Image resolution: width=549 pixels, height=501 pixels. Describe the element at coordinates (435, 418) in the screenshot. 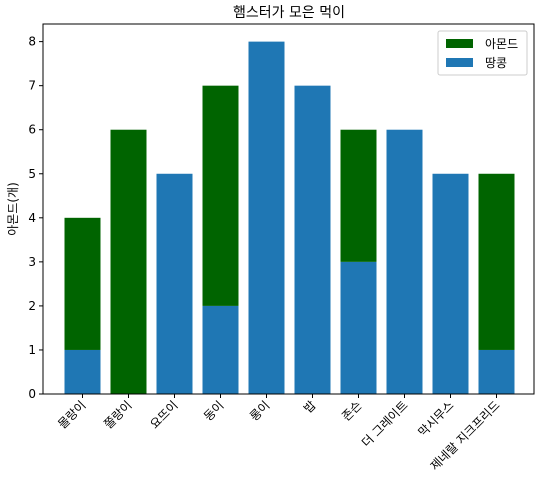

I see `x-tick-label: 막시무스` at that location.